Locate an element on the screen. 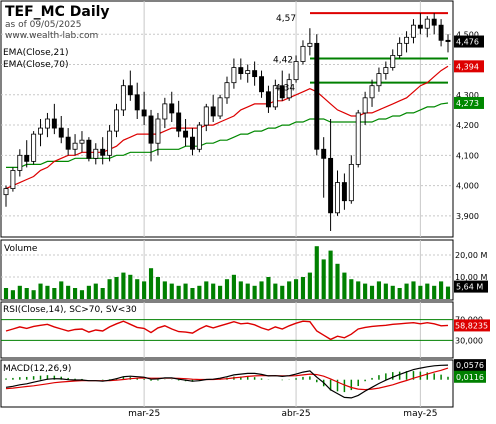 This screenshot has width=496, height=424. macd-signal-line is located at coordinates (227, 379).